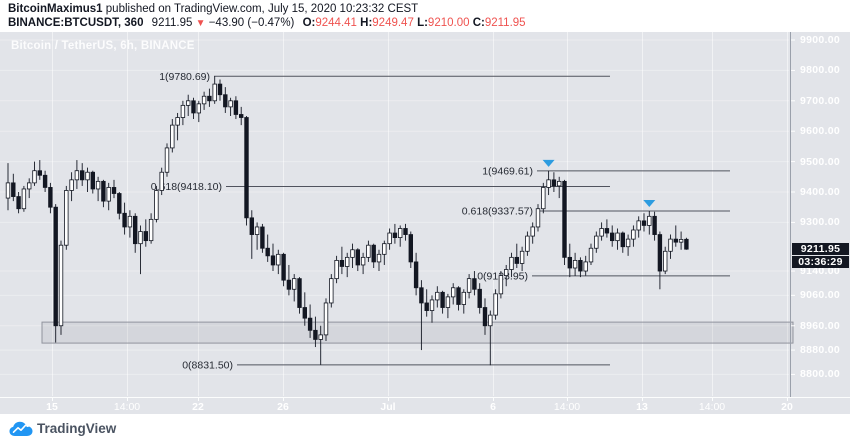  What do you see at coordinates (184, 77) in the screenshot?
I see `fib-level-label: 1(9780.69)` at bounding box center [184, 77].